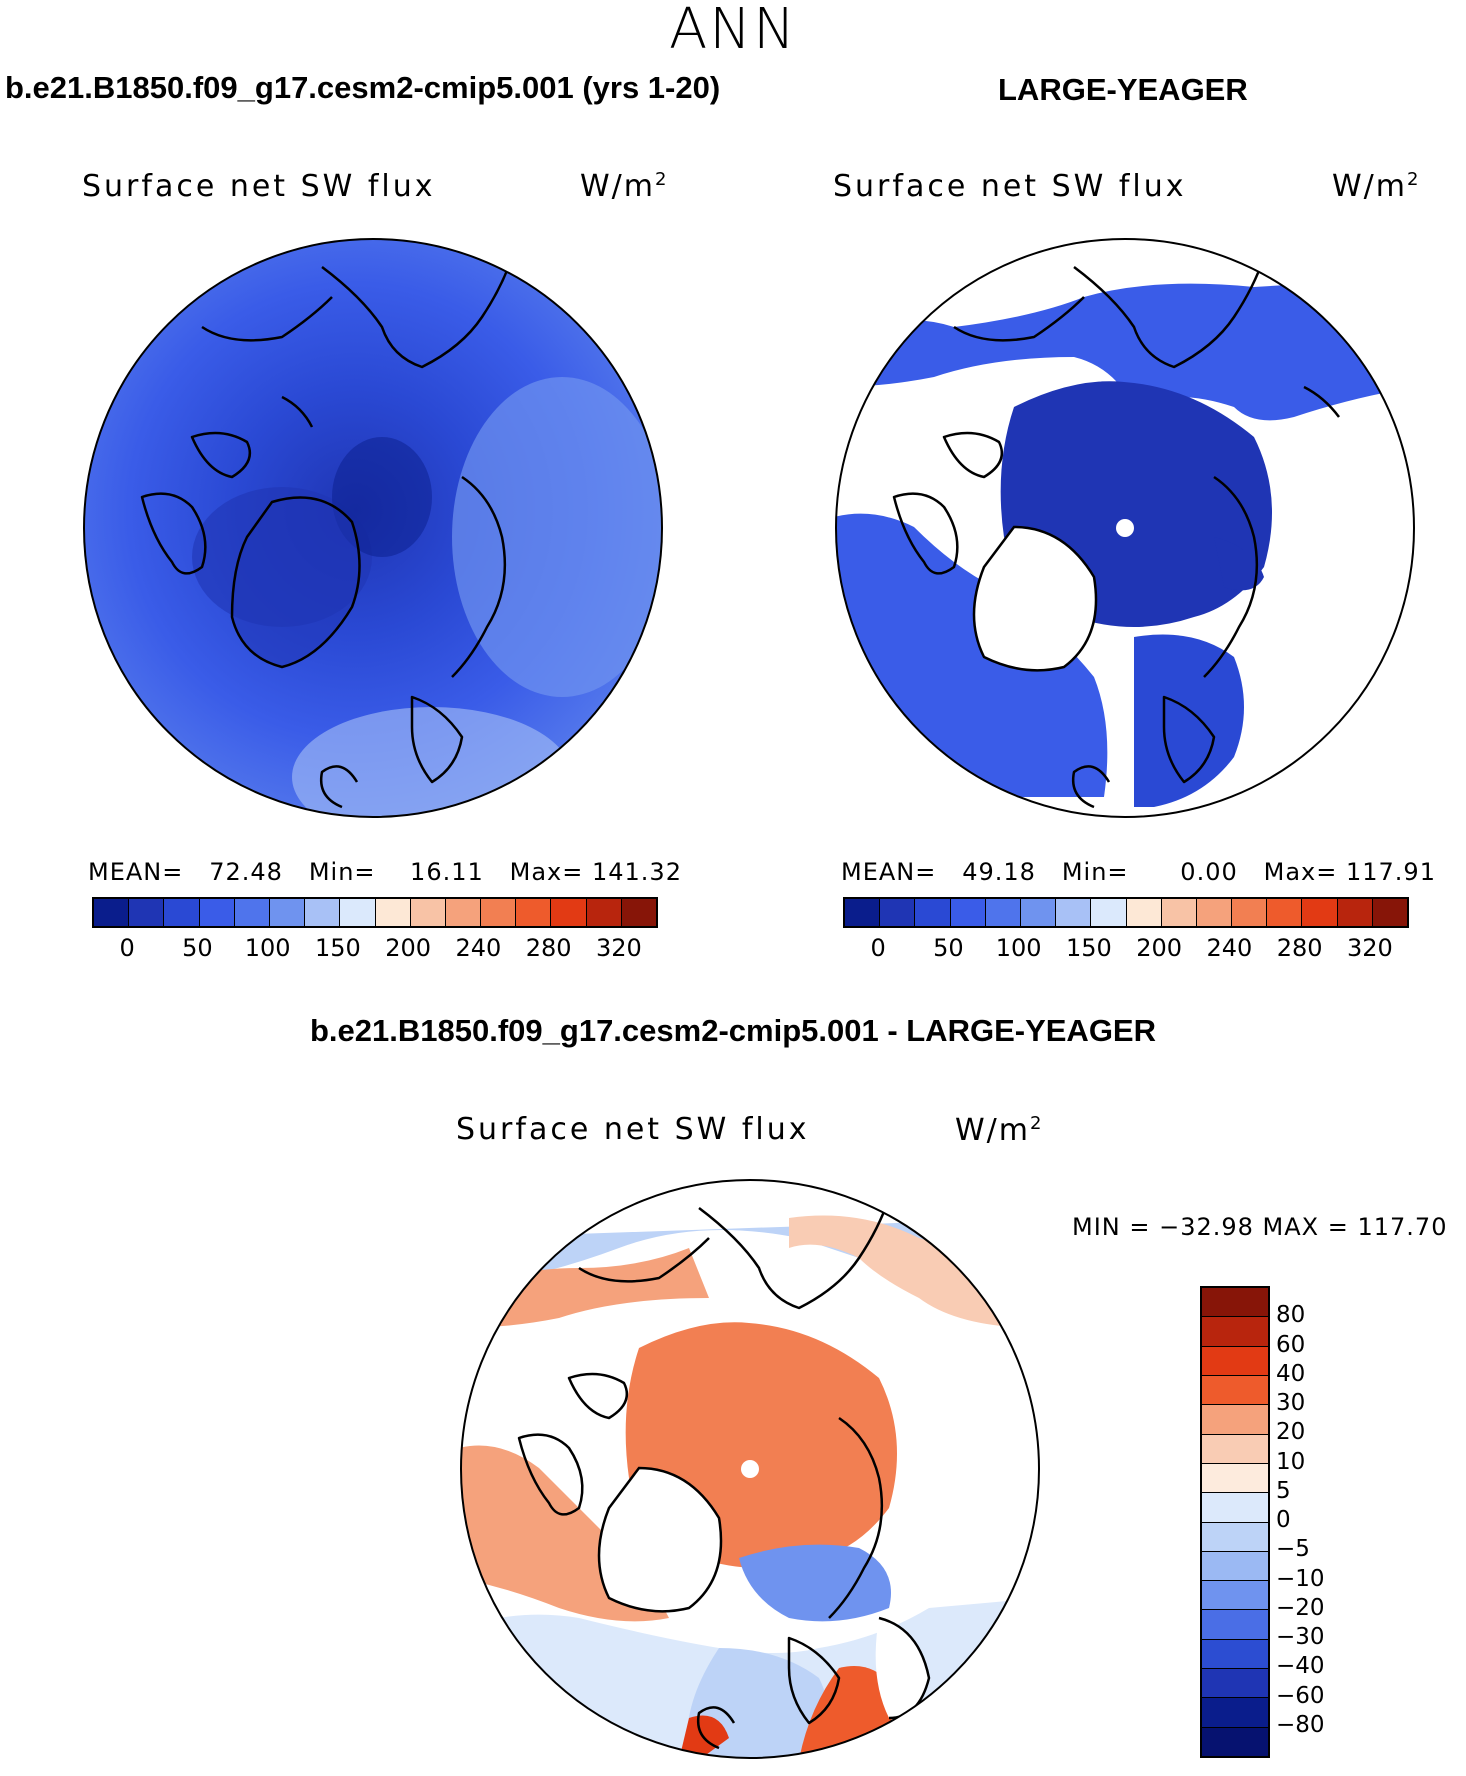 The height and width of the screenshot is (1776, 1466). I want to click on colorbar-tick-label: 10, so click(1291, 1461).